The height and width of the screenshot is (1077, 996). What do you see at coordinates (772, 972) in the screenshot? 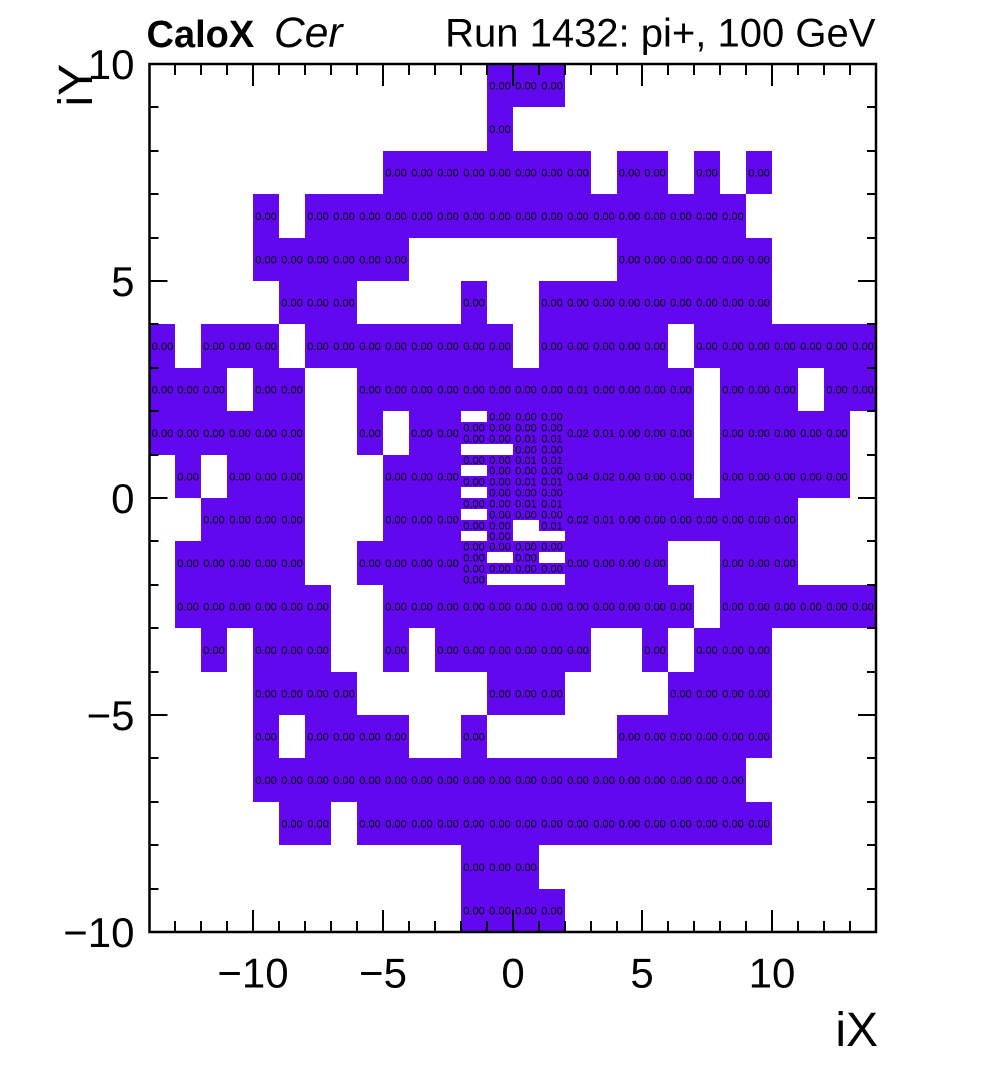
I see `svg-text: 10` at bounding box center [772, 972].